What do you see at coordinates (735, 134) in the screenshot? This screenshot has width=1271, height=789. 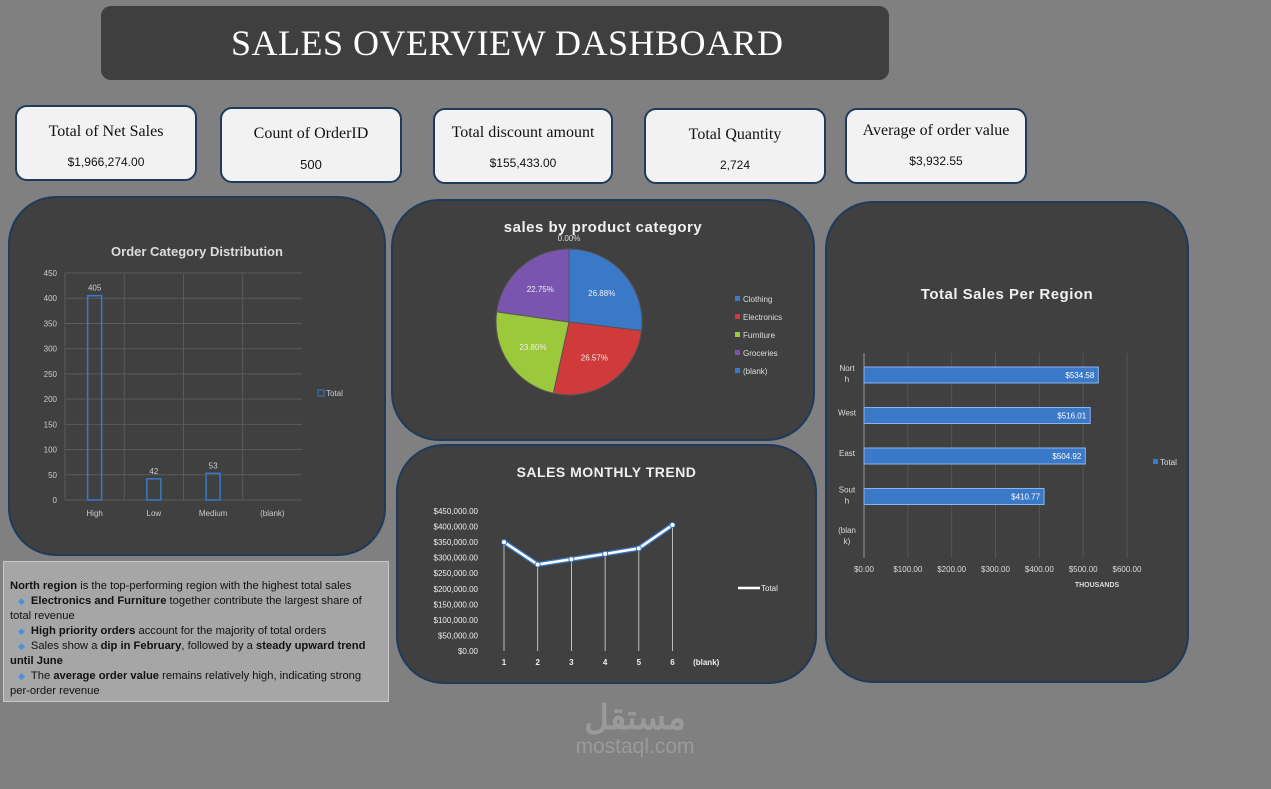 I see `kpi-label: Total Quantity` at bounding box center [735, 134].